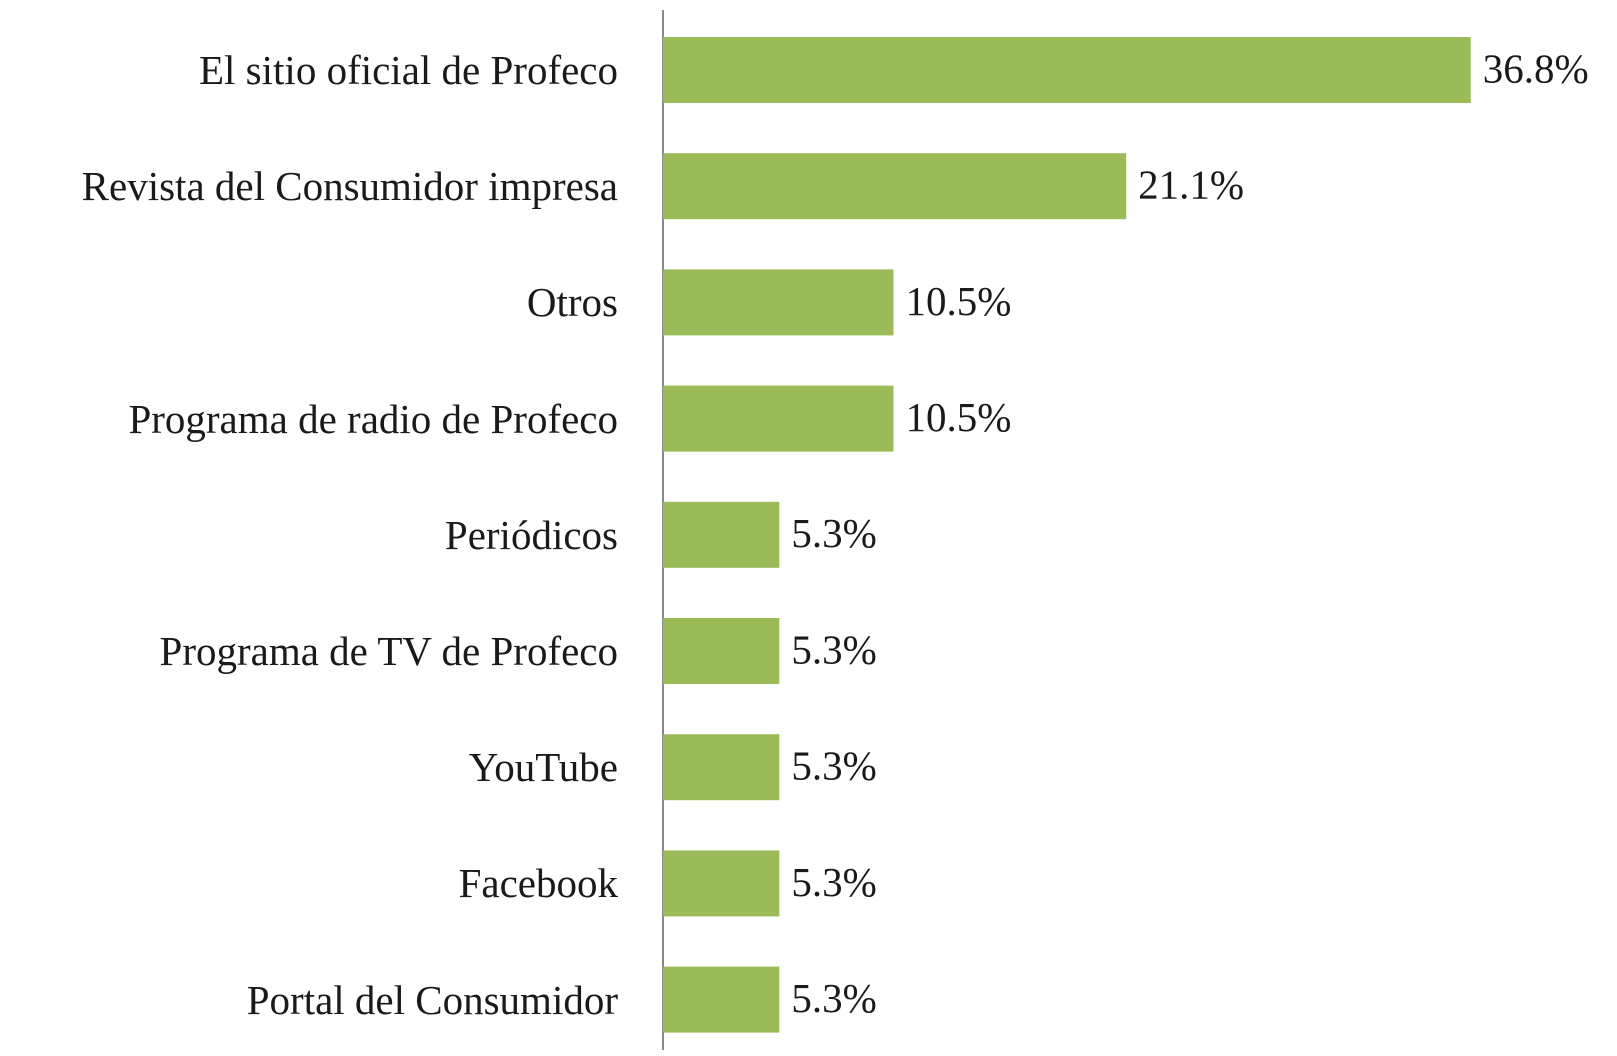  What do you see at coordinates (373, 418) in the screenshot?
I see `category-label: Programa de radio de Profeco` at bounding box center [373, 418].